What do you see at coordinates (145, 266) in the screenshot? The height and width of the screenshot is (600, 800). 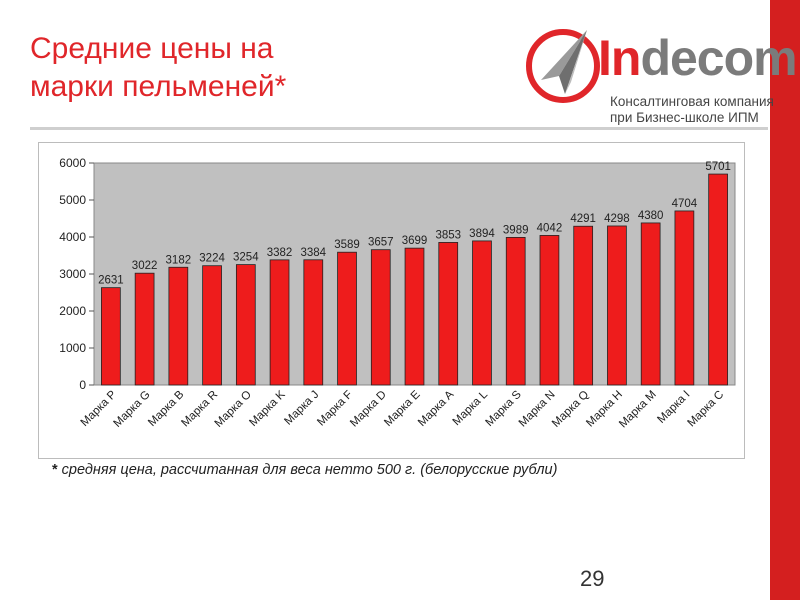 I see `data-label: 3022` at bounding box center [145, 266].